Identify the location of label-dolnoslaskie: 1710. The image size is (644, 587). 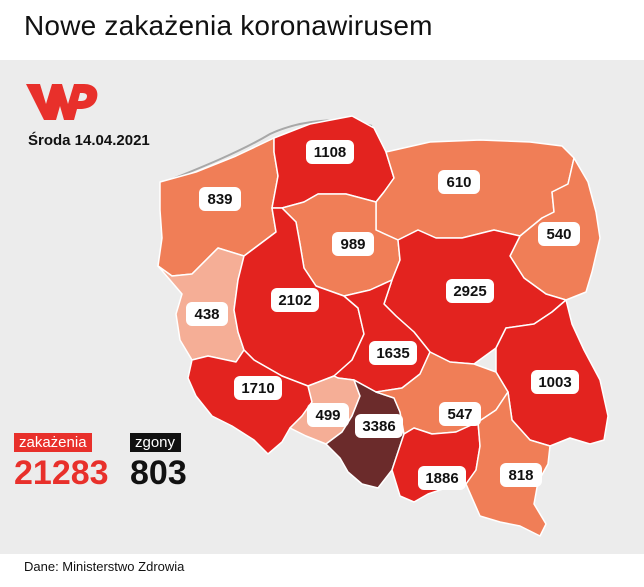
(258, 388).